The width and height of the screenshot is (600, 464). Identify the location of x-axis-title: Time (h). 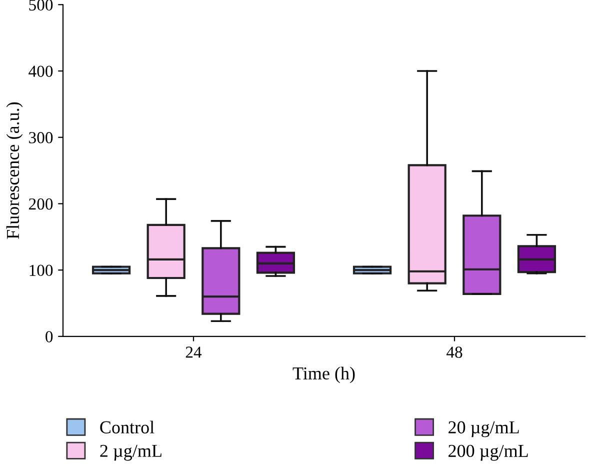
(323, 375).